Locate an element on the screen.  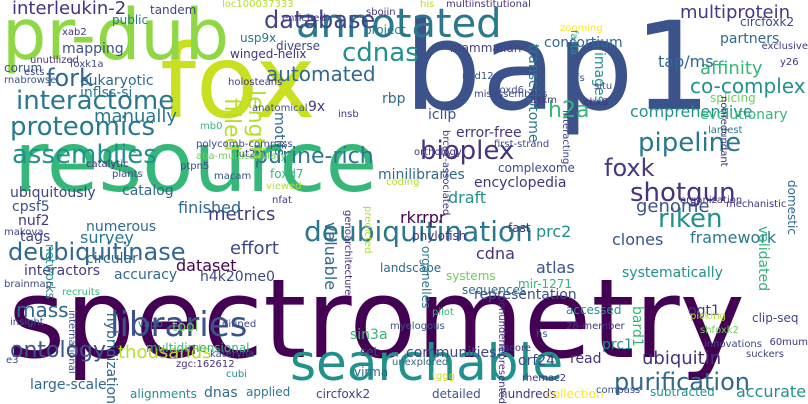
word-146: difined is located at coordinates (239, 324).